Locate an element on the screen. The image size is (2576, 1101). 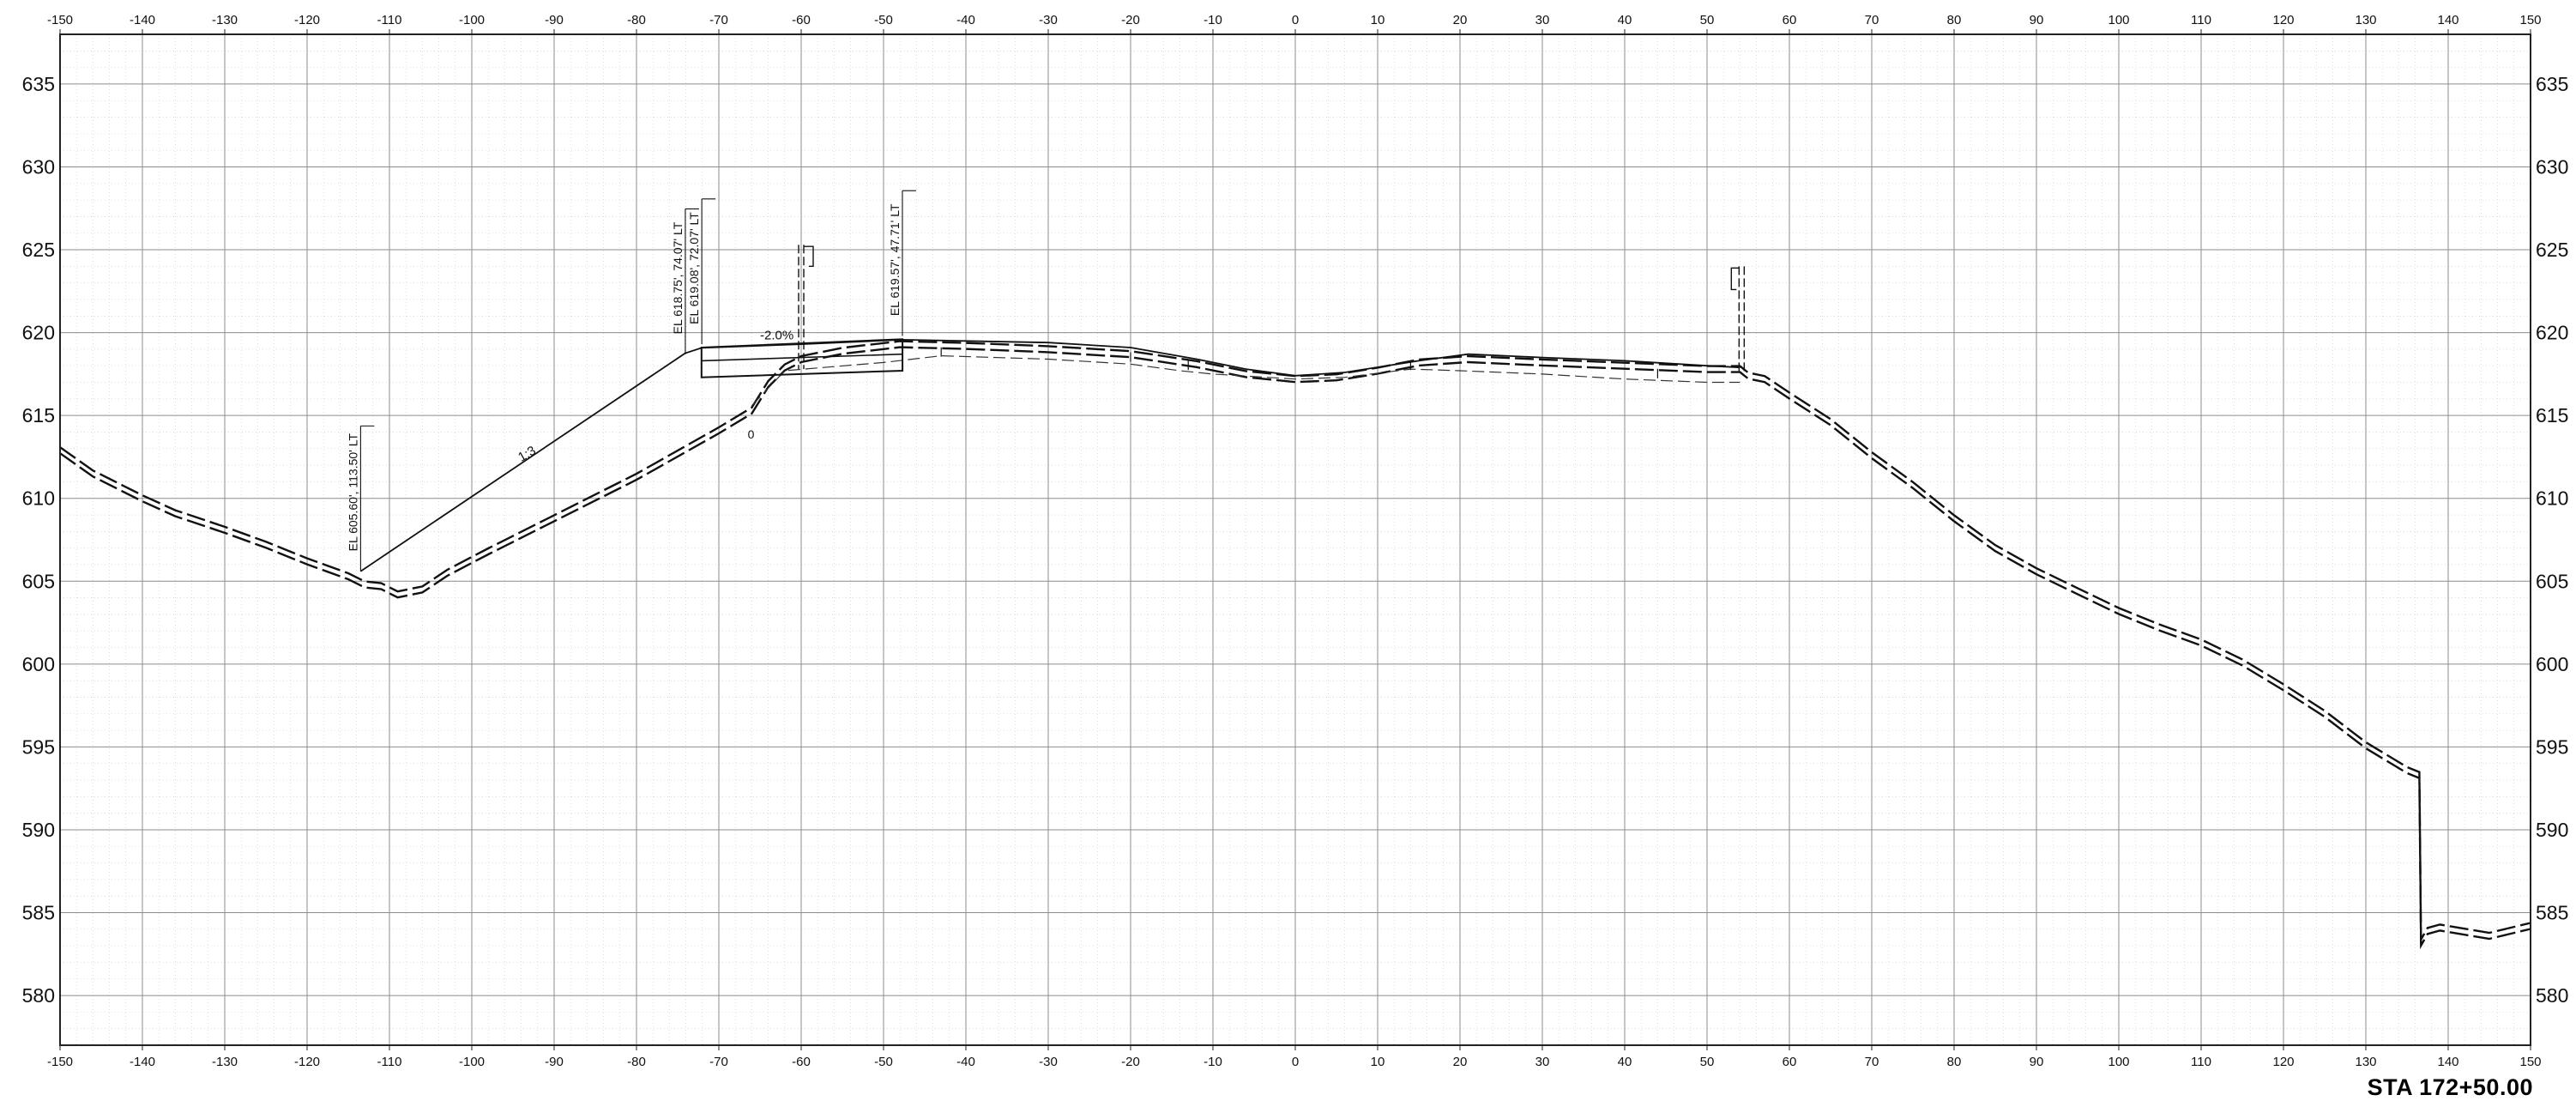
station-label: STA 172+50.00 is located at coordinates (2450, 1087).